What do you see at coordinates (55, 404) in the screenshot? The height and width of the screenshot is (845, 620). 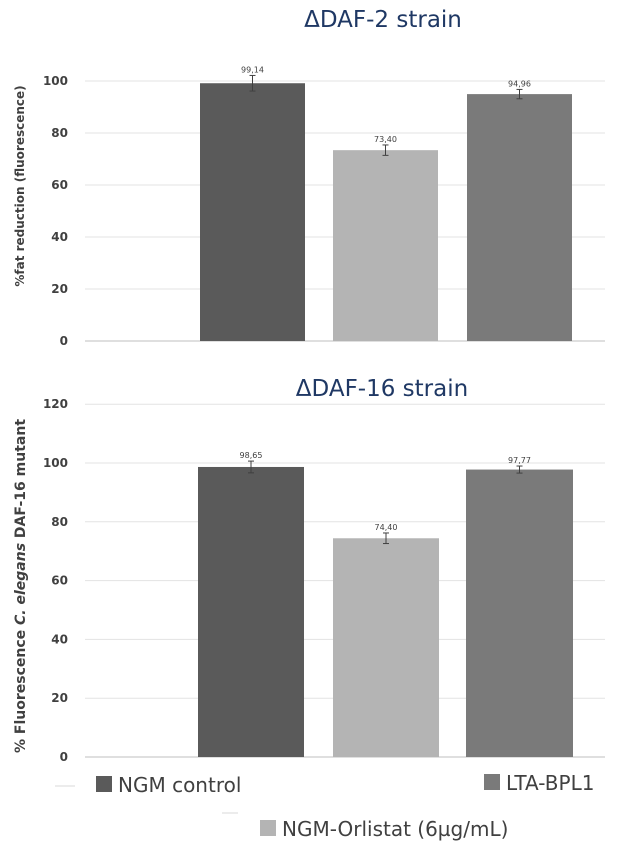 I see `y-tick-label: 120` at bounding box center [55, 404].